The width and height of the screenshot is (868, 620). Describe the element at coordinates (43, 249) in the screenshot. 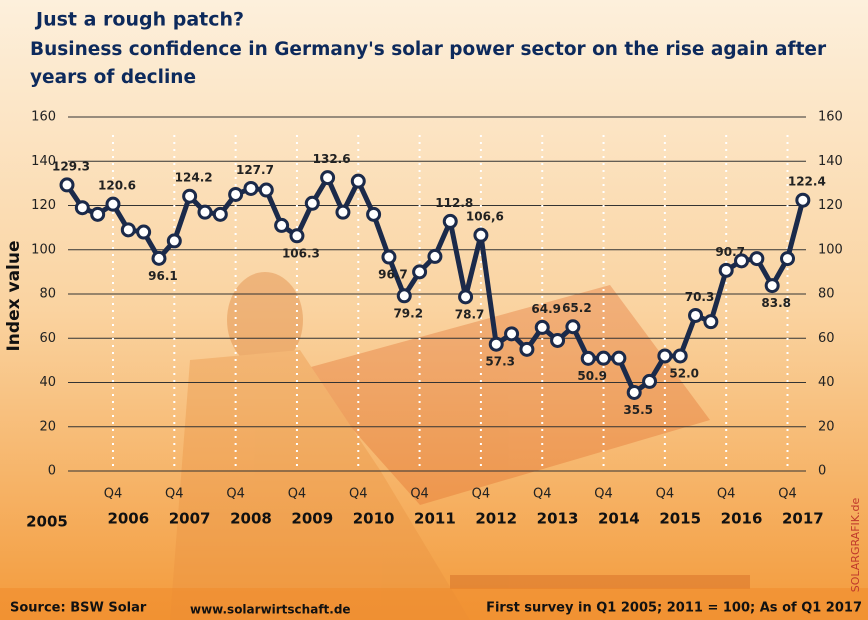

I see `y-tick-label: 100` at that location.